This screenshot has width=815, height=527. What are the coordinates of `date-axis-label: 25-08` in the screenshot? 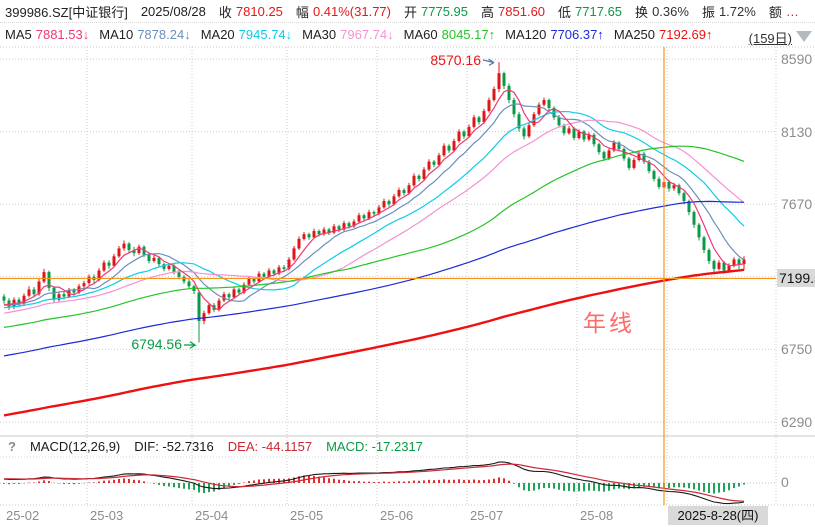 It's located at (597, 515).